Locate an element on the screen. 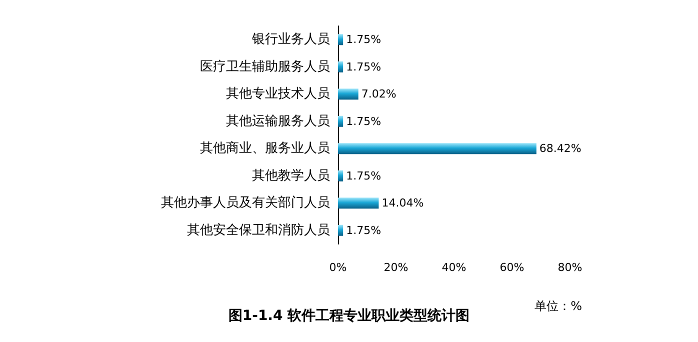  y-tick-label: 其他安全保卫和消防人员 is located at coordinates (258, 230).